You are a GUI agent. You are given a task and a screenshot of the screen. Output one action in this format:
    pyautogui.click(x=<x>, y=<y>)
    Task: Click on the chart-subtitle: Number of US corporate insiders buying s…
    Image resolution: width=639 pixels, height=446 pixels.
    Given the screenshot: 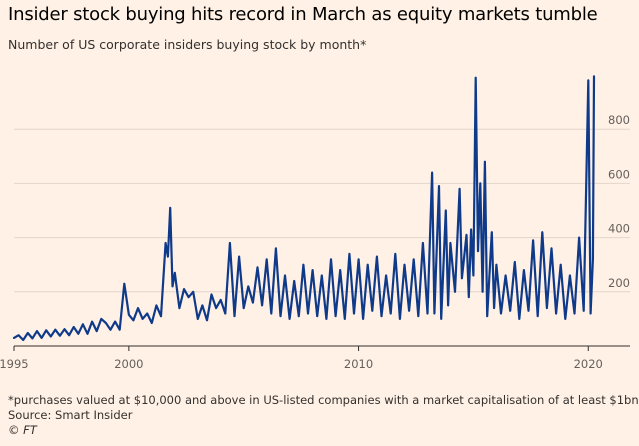 What is the action you would take?
    pyautogui.click(x=187, y=44)
    